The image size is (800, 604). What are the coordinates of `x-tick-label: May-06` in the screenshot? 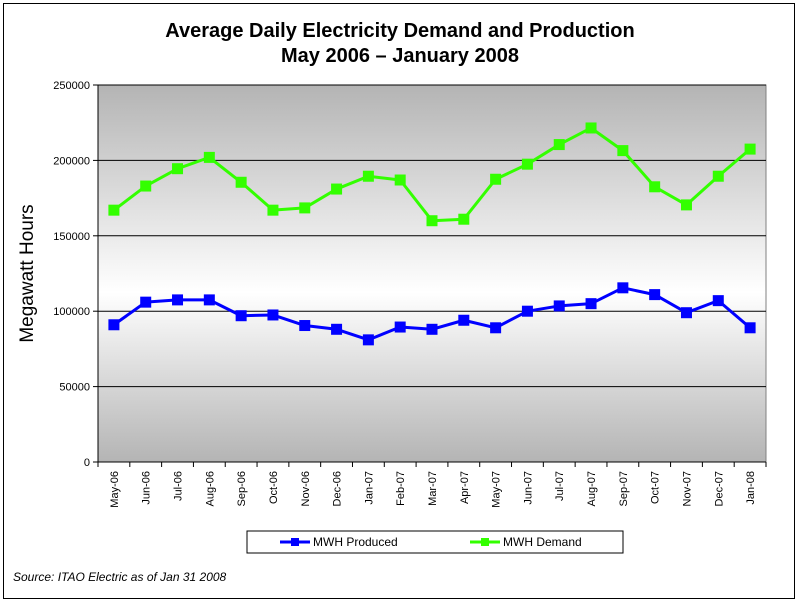 It's located at (115, 489).